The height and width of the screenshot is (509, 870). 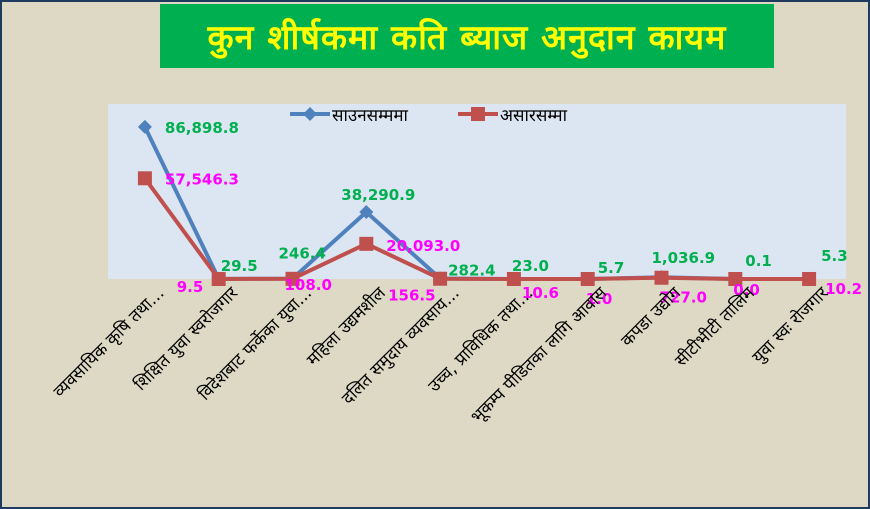 What do you see at coordinates (308, 285) in the screenshot?
I see `series-2-data-label: 108.0` at bounding box center [308, 285].